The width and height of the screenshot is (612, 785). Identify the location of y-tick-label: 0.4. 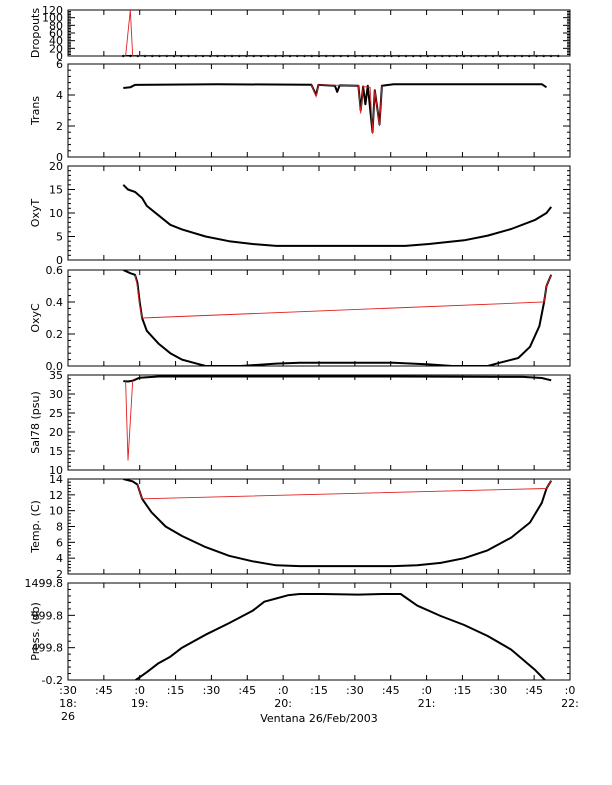
(55, 302).